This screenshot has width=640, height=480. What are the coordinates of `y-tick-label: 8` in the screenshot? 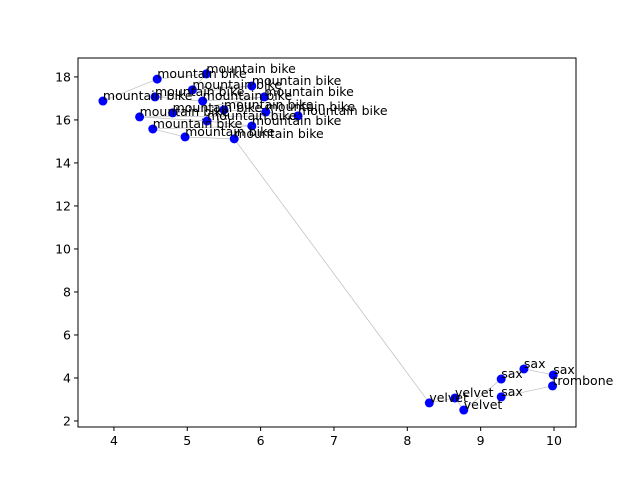 It's located at (67, 291).